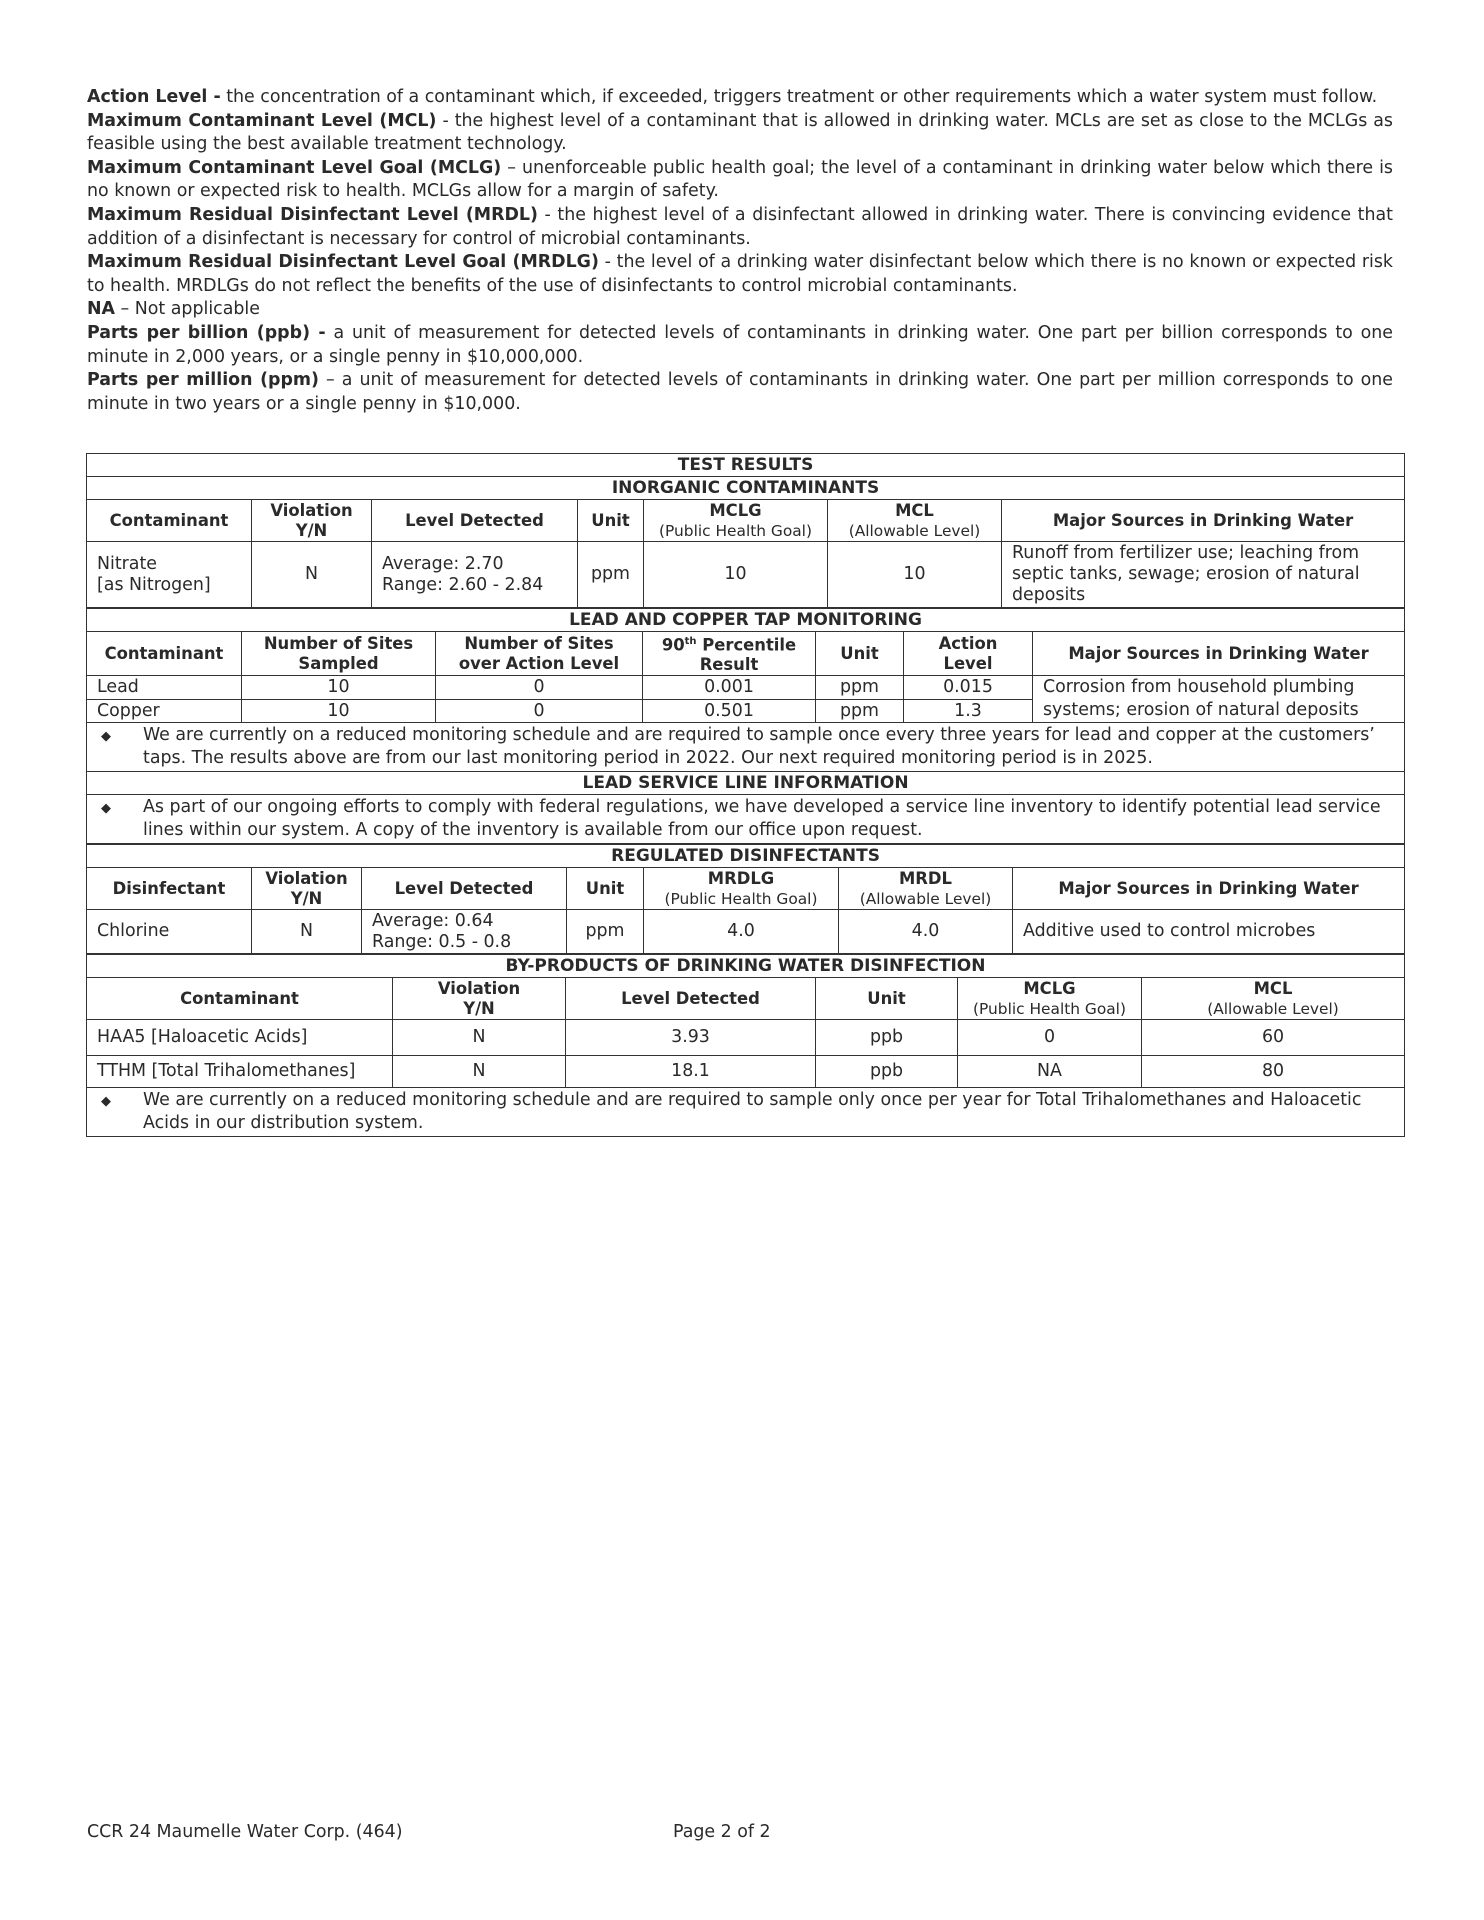 The width and height of the screenshot is (1484, 1920). What do you see at coordinates (539, 653) in the screenshot?
I see `column-header: Number of Sites over Action Level` at bounding box center [539, 653].